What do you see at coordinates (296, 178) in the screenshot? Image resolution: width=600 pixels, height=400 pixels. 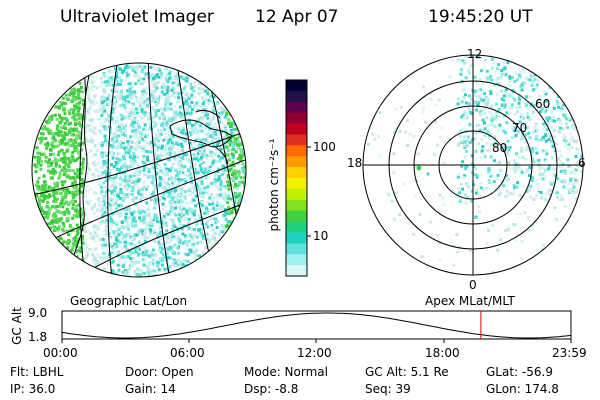 I see `intensity-colorbar` at bounding box center [296, 178].